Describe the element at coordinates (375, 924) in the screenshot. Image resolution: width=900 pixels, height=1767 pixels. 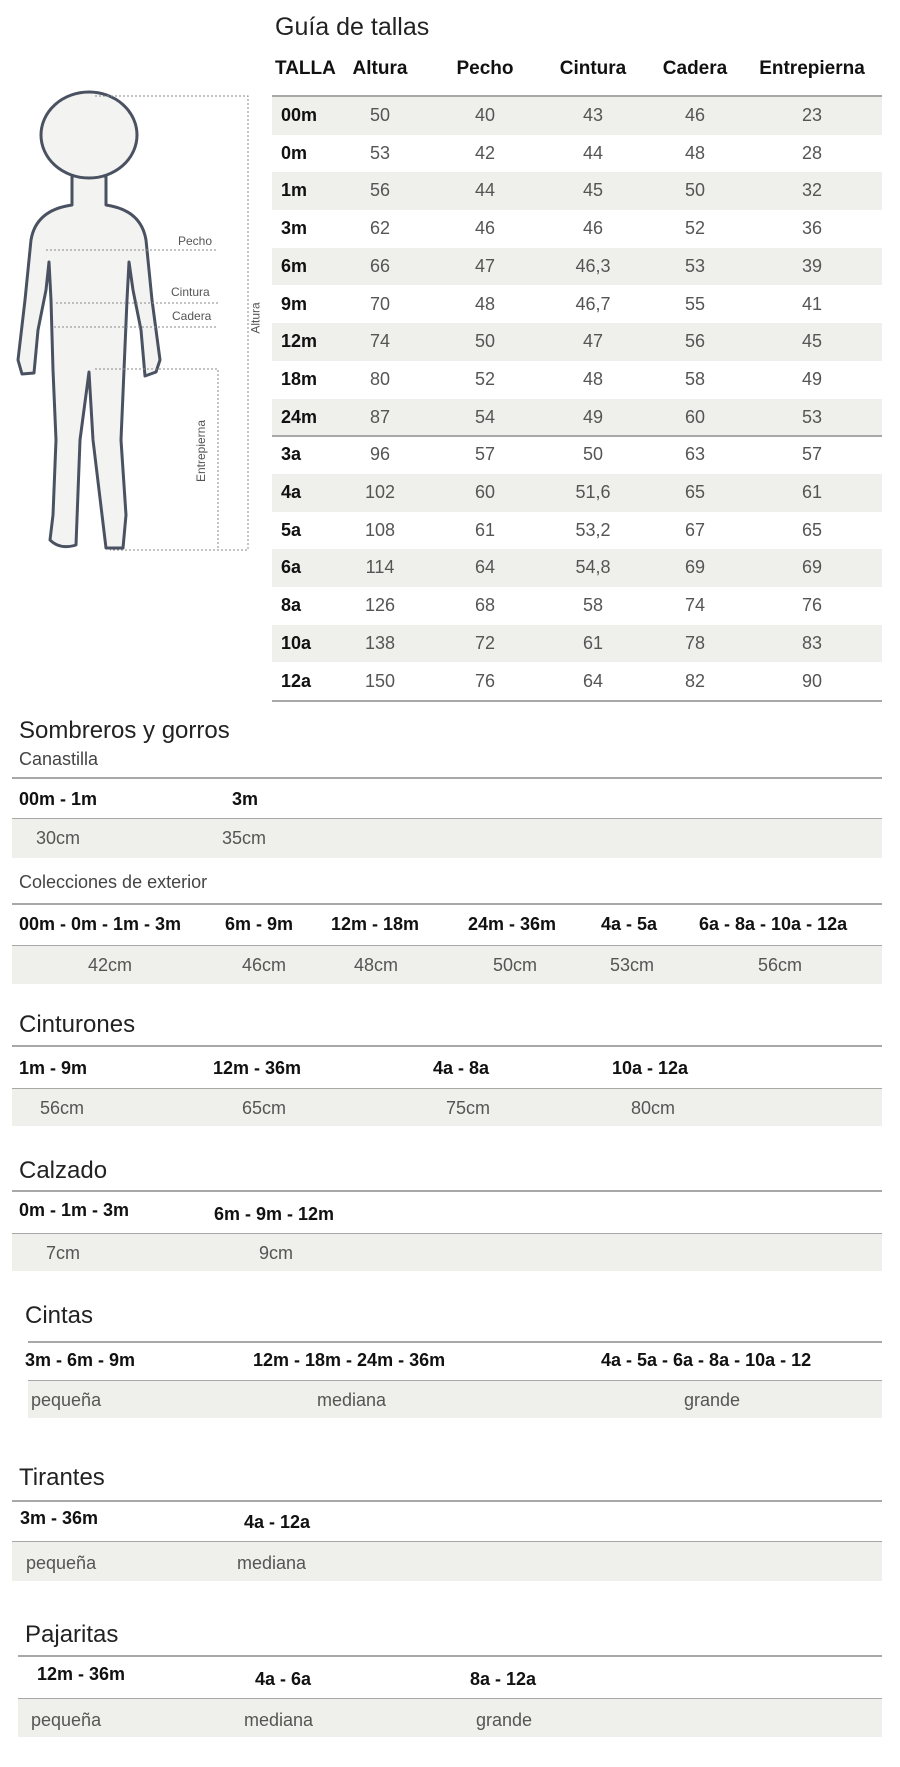
I see `size-range: 12m - 18m` at that location.